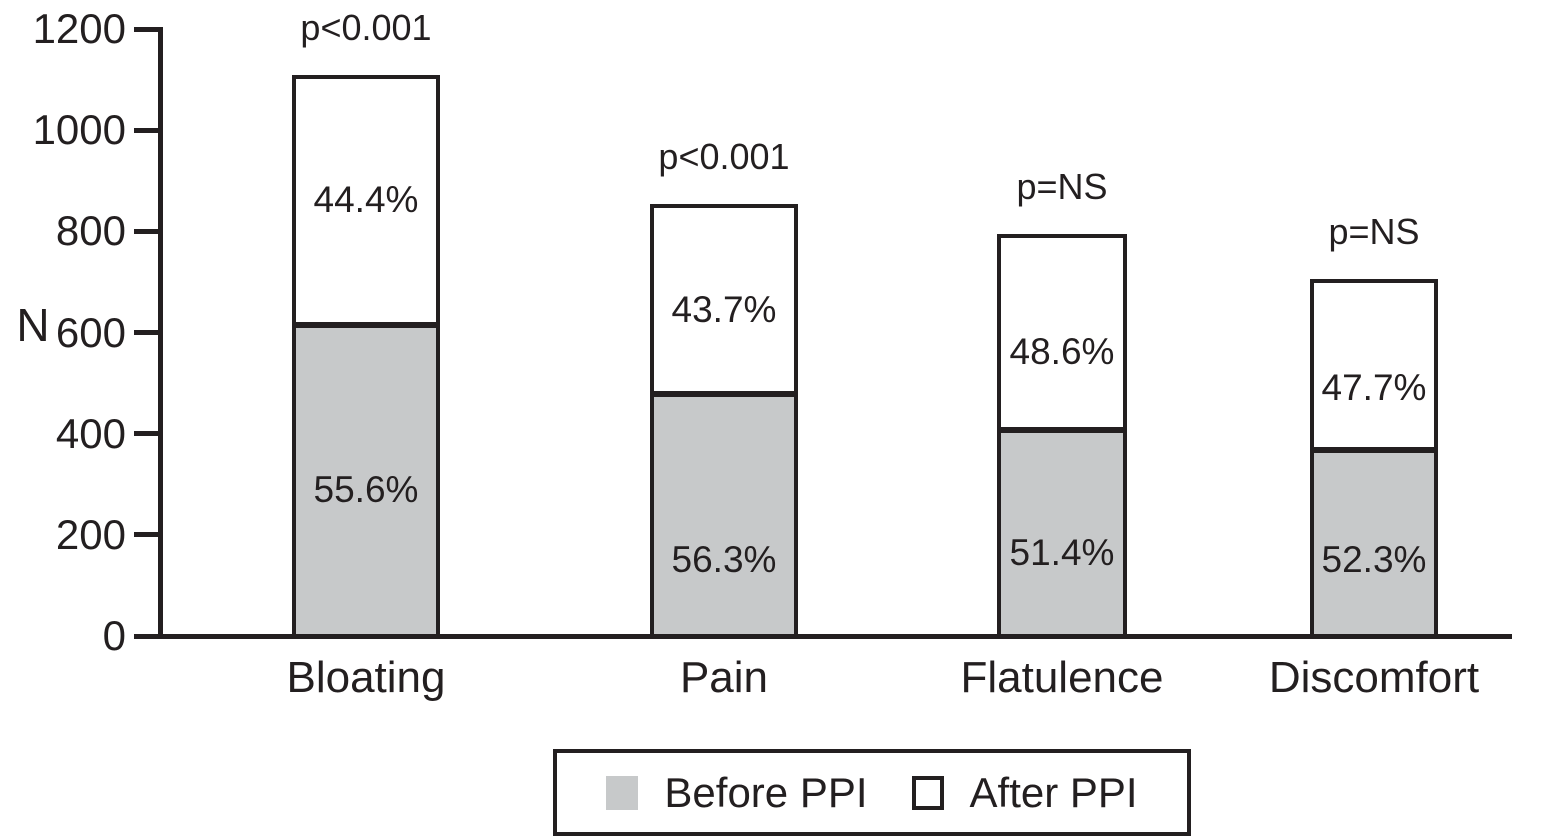 This screenshot has height=838, width=1545. Describe the element at coordinates (835, 636) in the screenshot. I see `x-axis-line` at that location.